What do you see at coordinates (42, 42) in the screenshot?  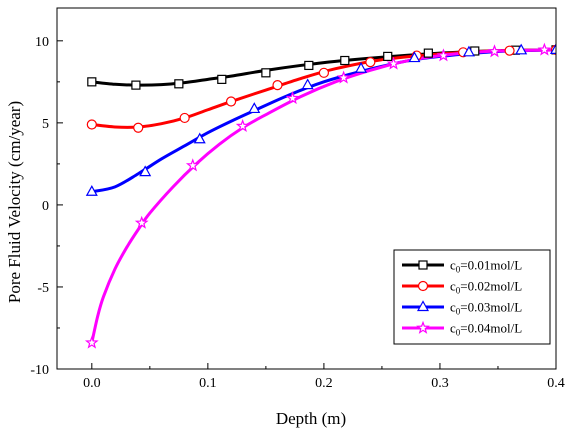 I see `y-tick-label: 10` at bounding box center [42, 42].